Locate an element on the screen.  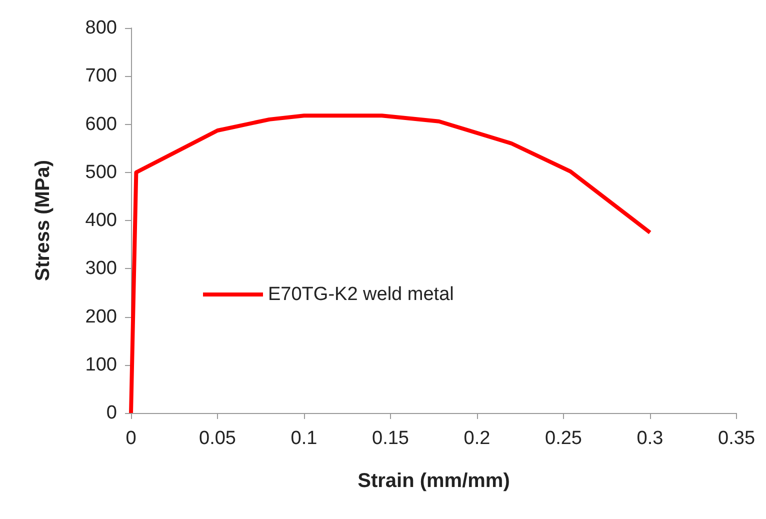
y-tick-label: 600 is located at coordinates (101, 124).